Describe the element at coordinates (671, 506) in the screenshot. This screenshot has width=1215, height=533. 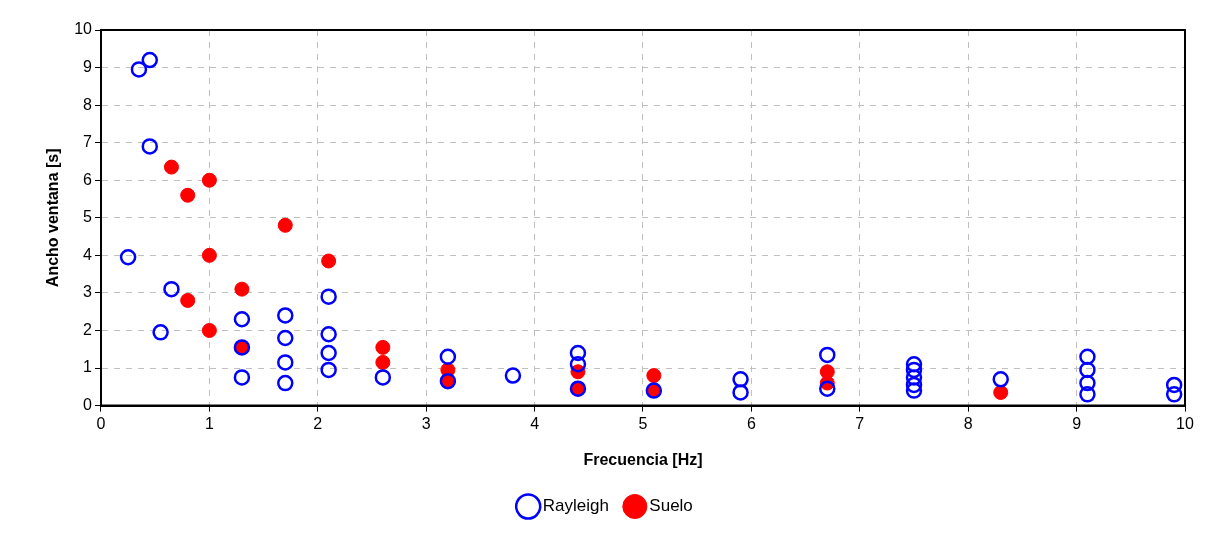
I see `legend-label: Suelo` at that location.